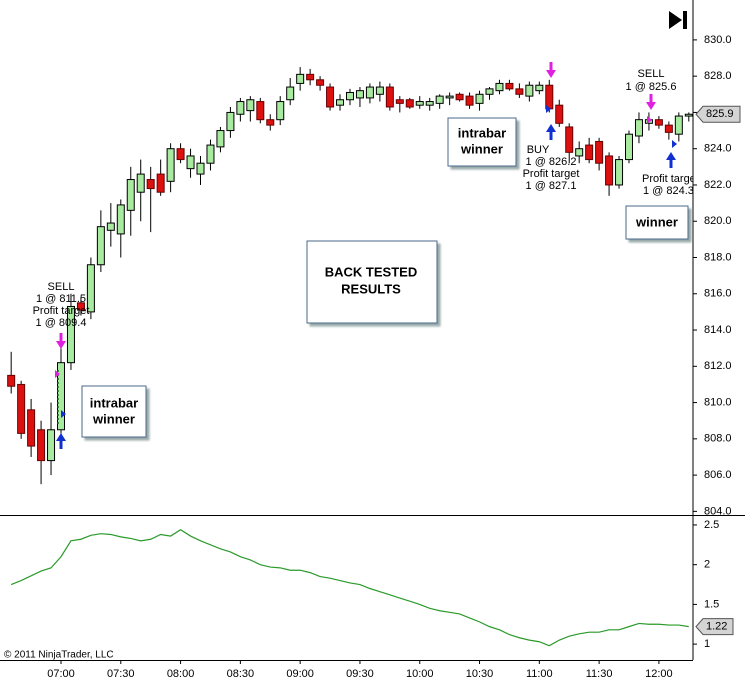 The image size is (745, 688). What do you see at coordinates (538, 150) in the screenshot?
I see `annotation: BUY` at bounding box center [538, 150].